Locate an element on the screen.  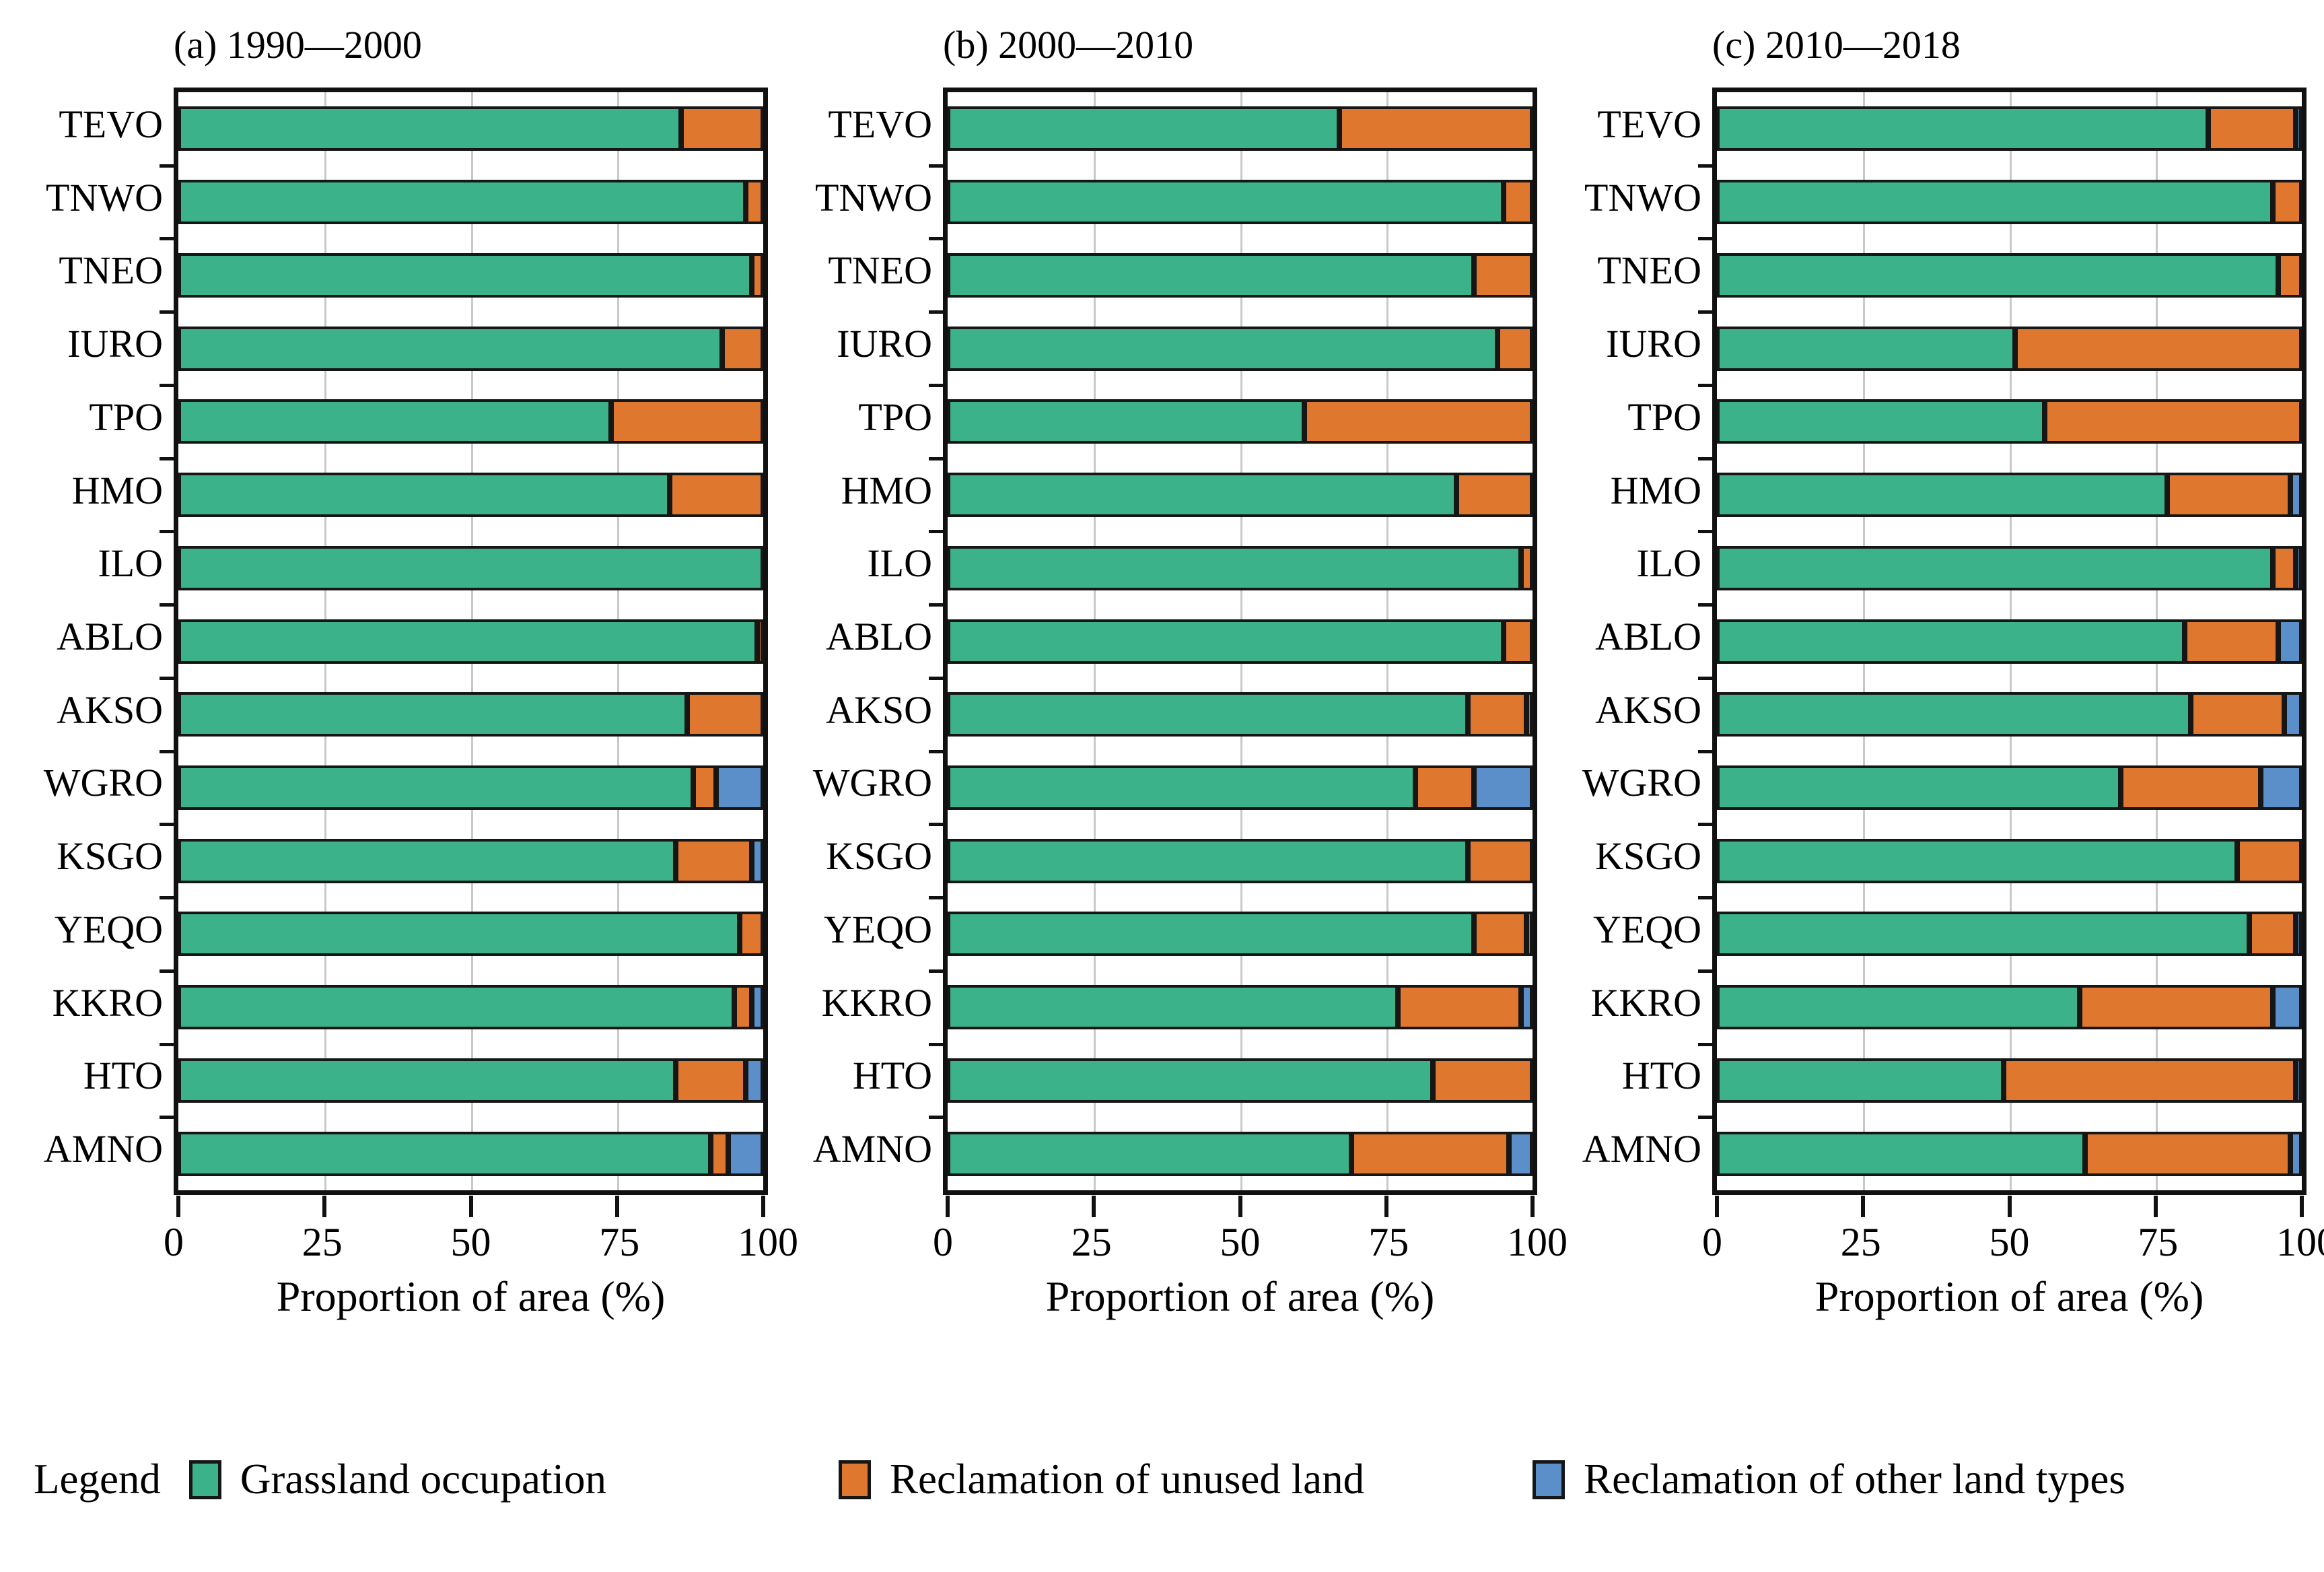
bar-segment-hmo-grassland-occupation is located at coordinates (1942, 495).